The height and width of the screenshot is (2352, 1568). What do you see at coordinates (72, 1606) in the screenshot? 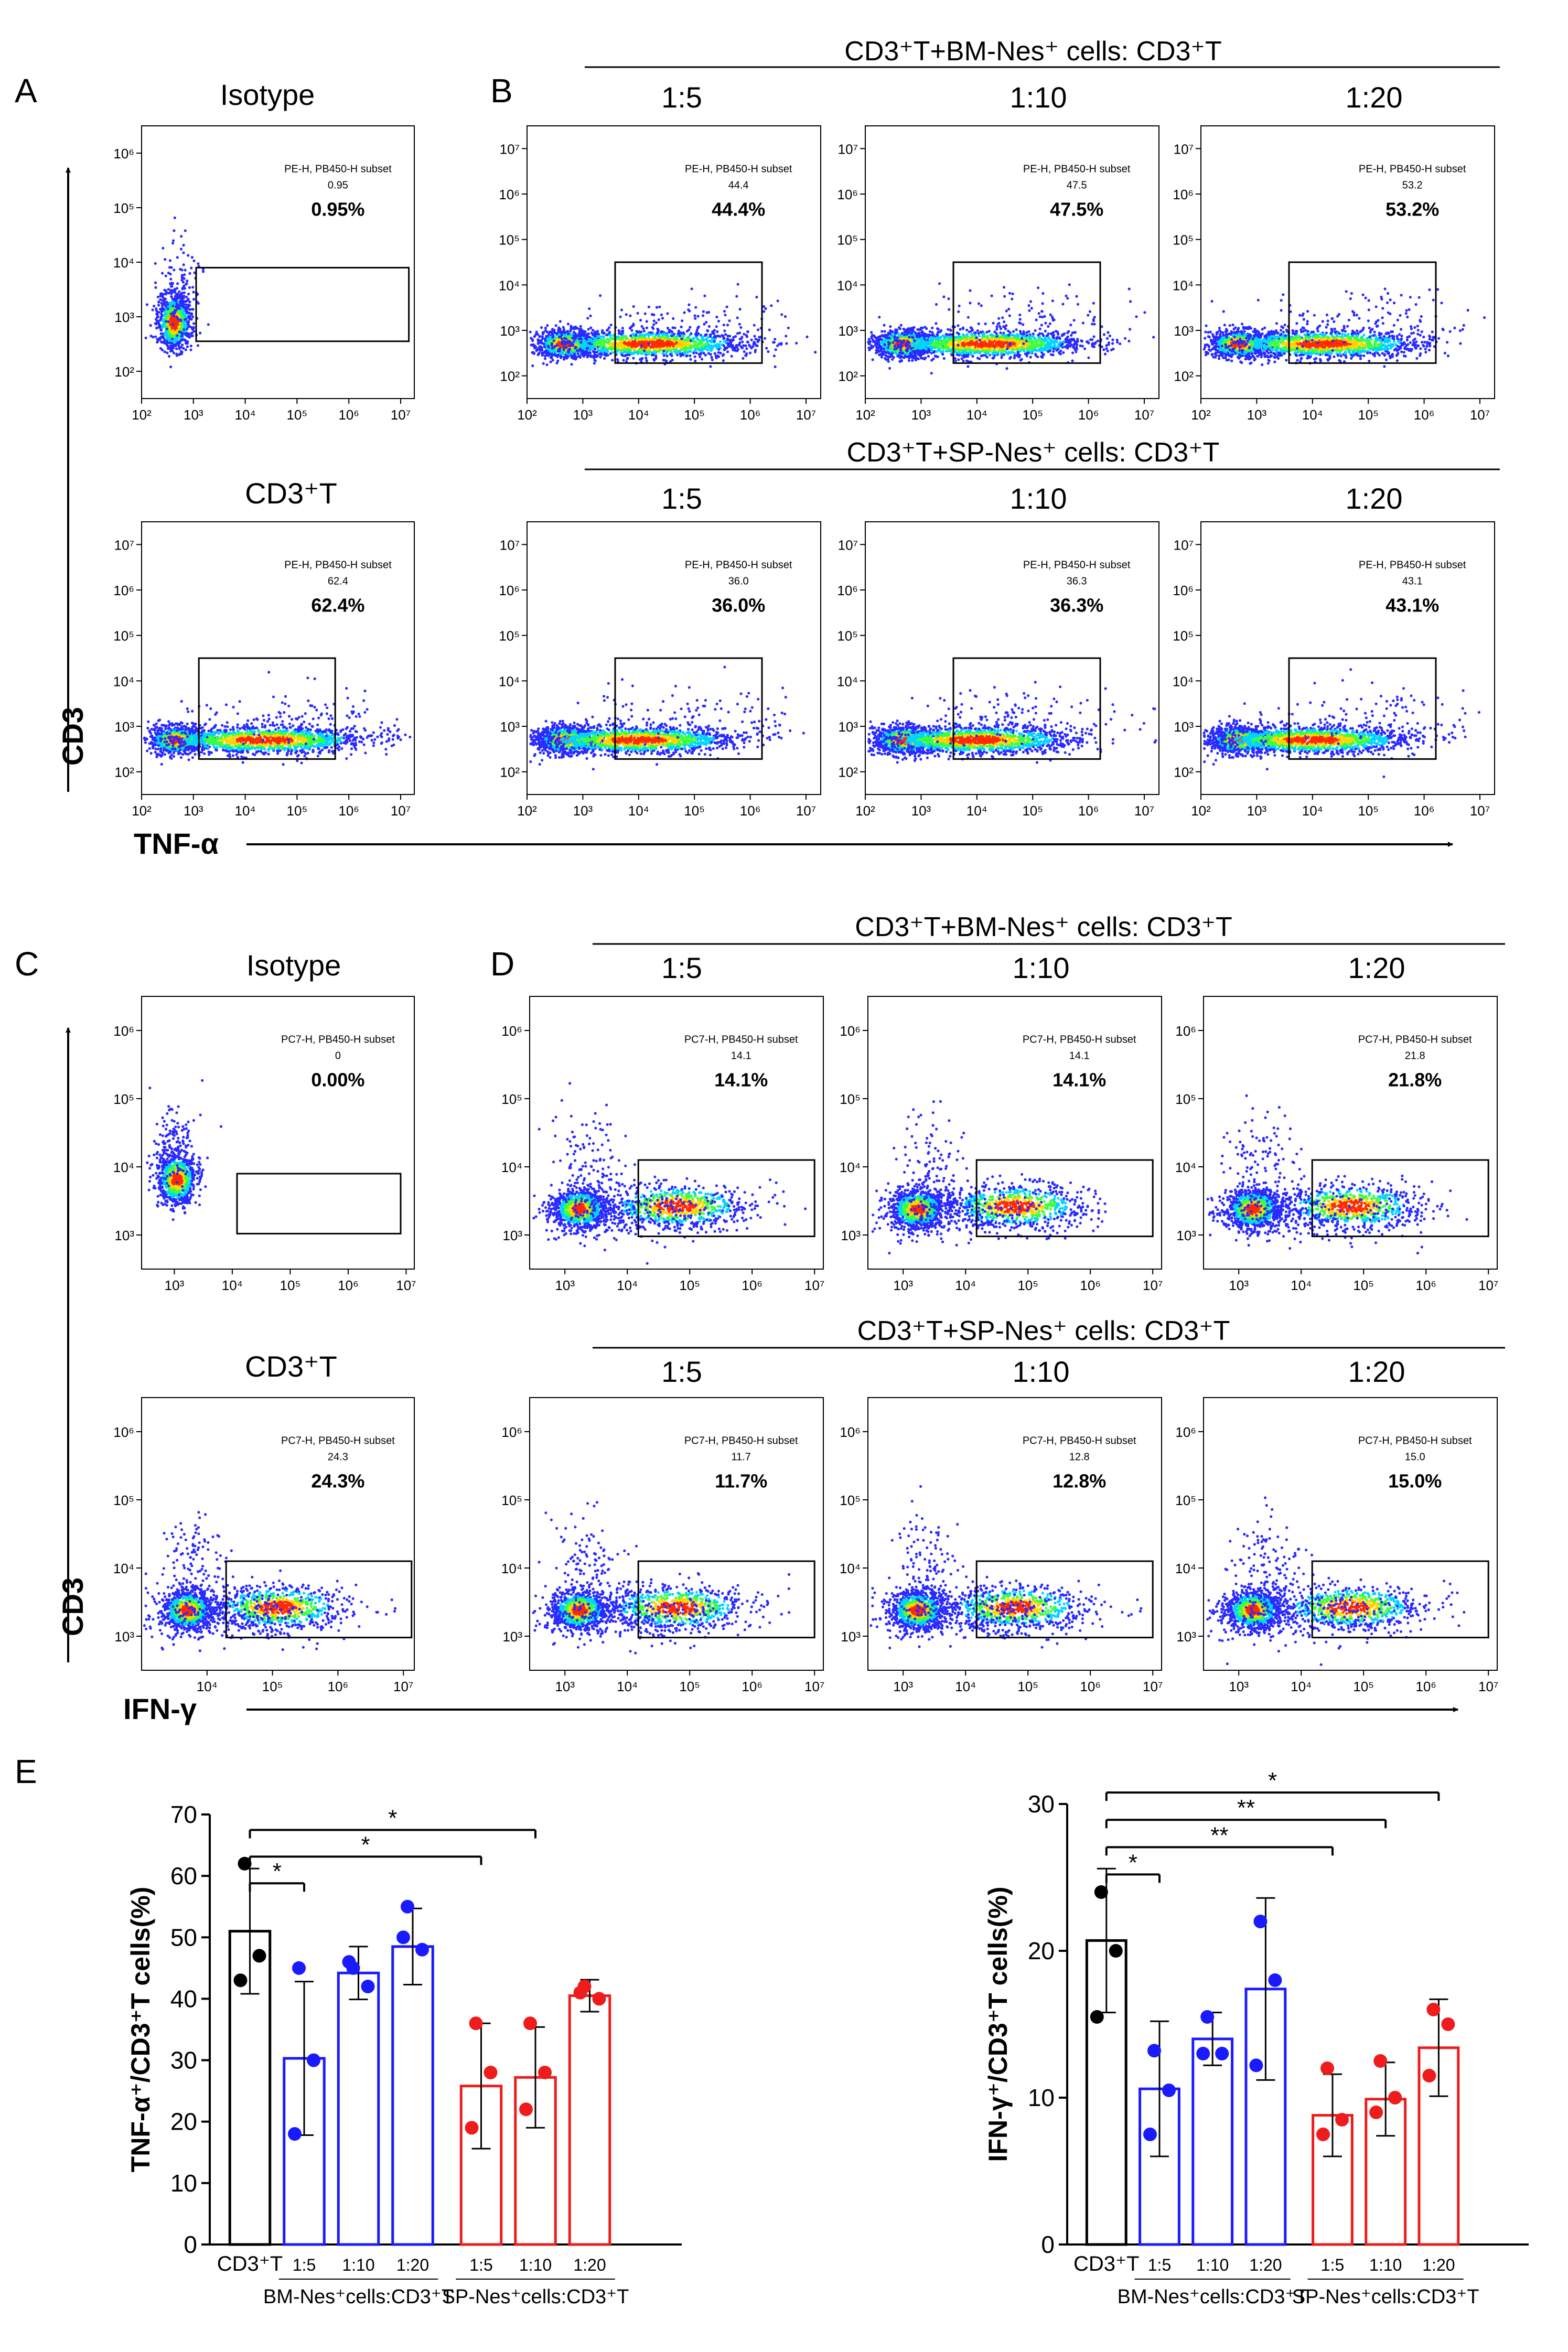
I see `y-axis-label-CD: CD3` at bounding box center [72, 1606].